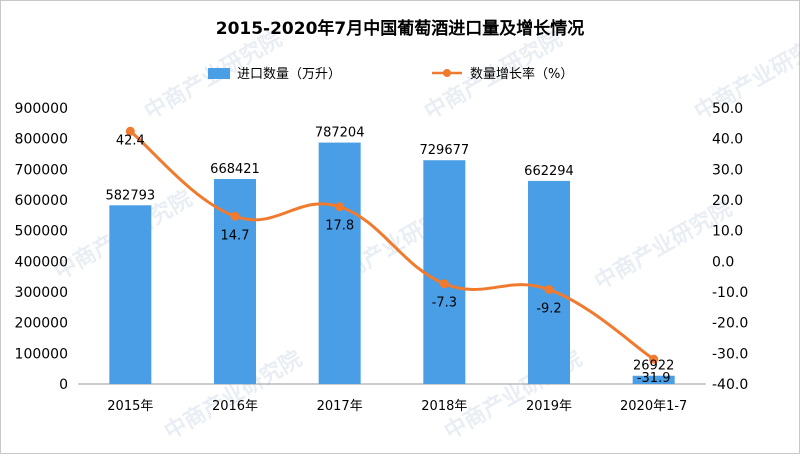  I want to click on bar-value-label: 729677, so click(445, 150).